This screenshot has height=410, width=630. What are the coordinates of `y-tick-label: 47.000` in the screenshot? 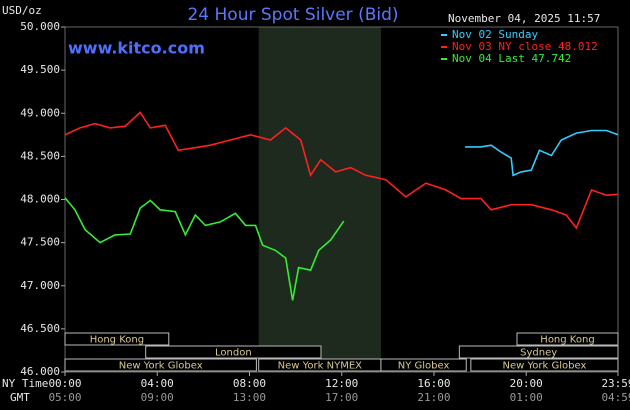 It's located at (40, 285).